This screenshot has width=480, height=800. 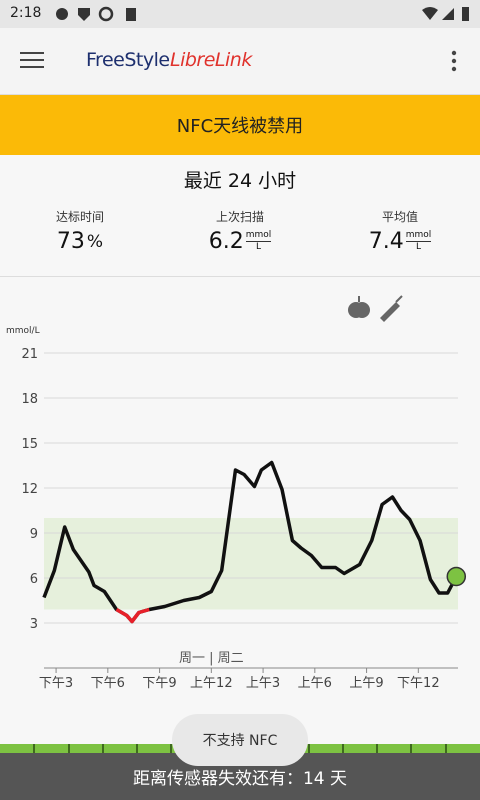 I want to click on y-tick-label: 6, so click(x=34, y=579).